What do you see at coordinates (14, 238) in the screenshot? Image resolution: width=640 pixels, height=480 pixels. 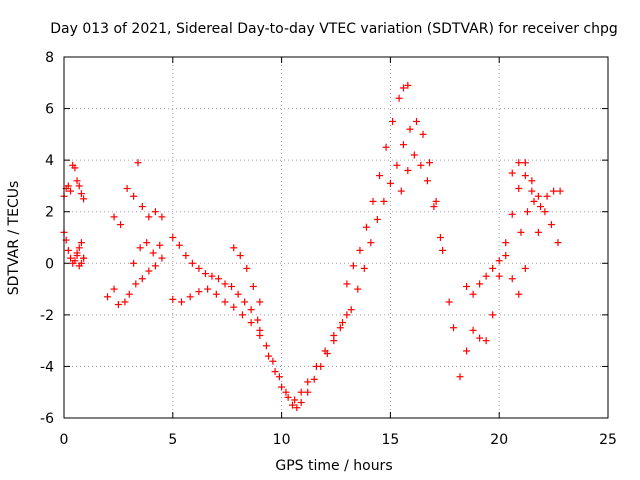 I see `y-axis-label: SDTVAR / TECUs` at bounding box center [14, 238].